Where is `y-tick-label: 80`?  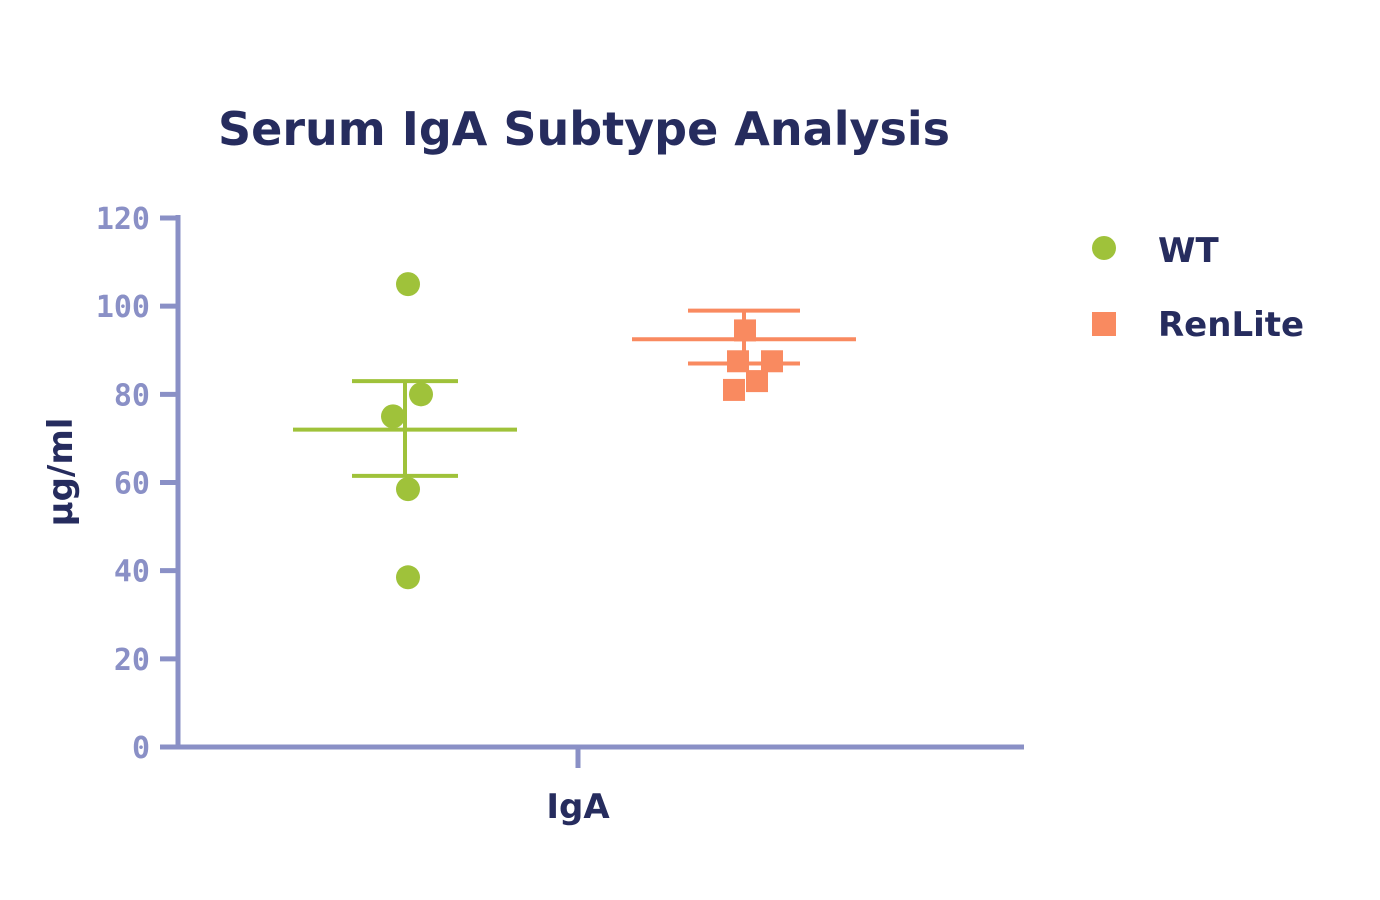 y-tick-label: 80 is located at coordinates (132, 395).